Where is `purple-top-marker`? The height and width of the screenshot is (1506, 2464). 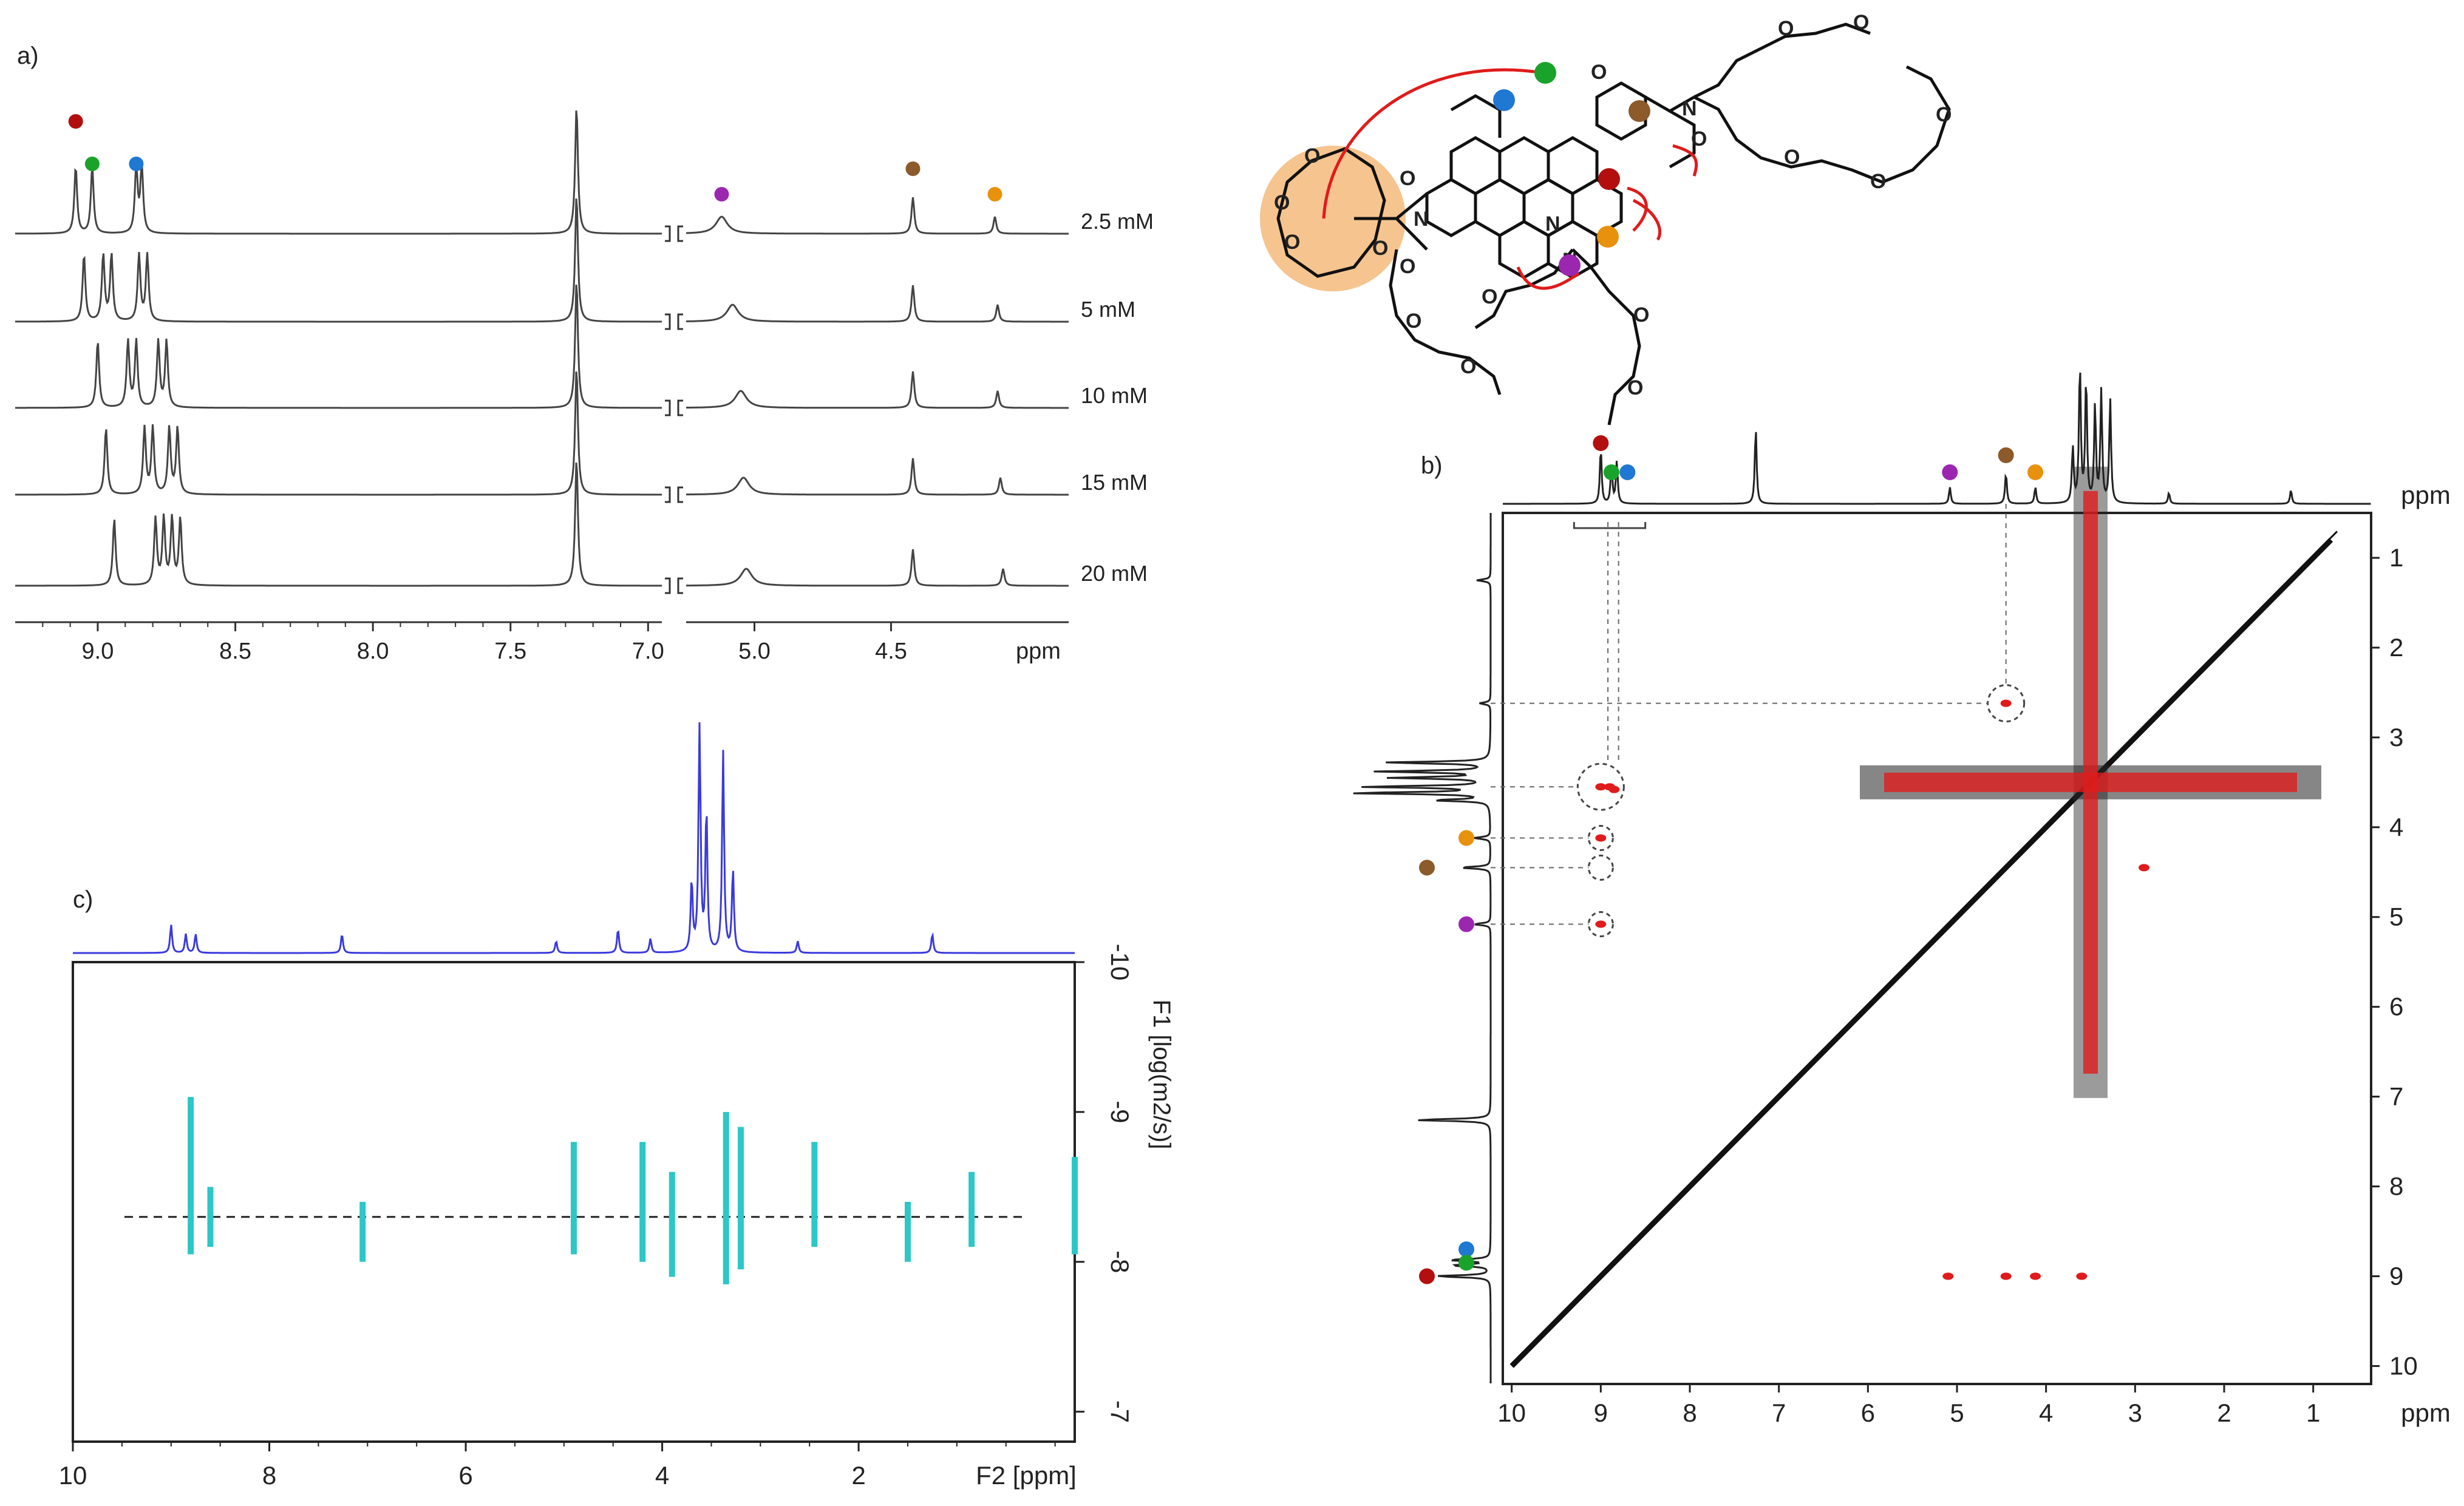 purple-top-marker is located at coordinates (1950, 472).